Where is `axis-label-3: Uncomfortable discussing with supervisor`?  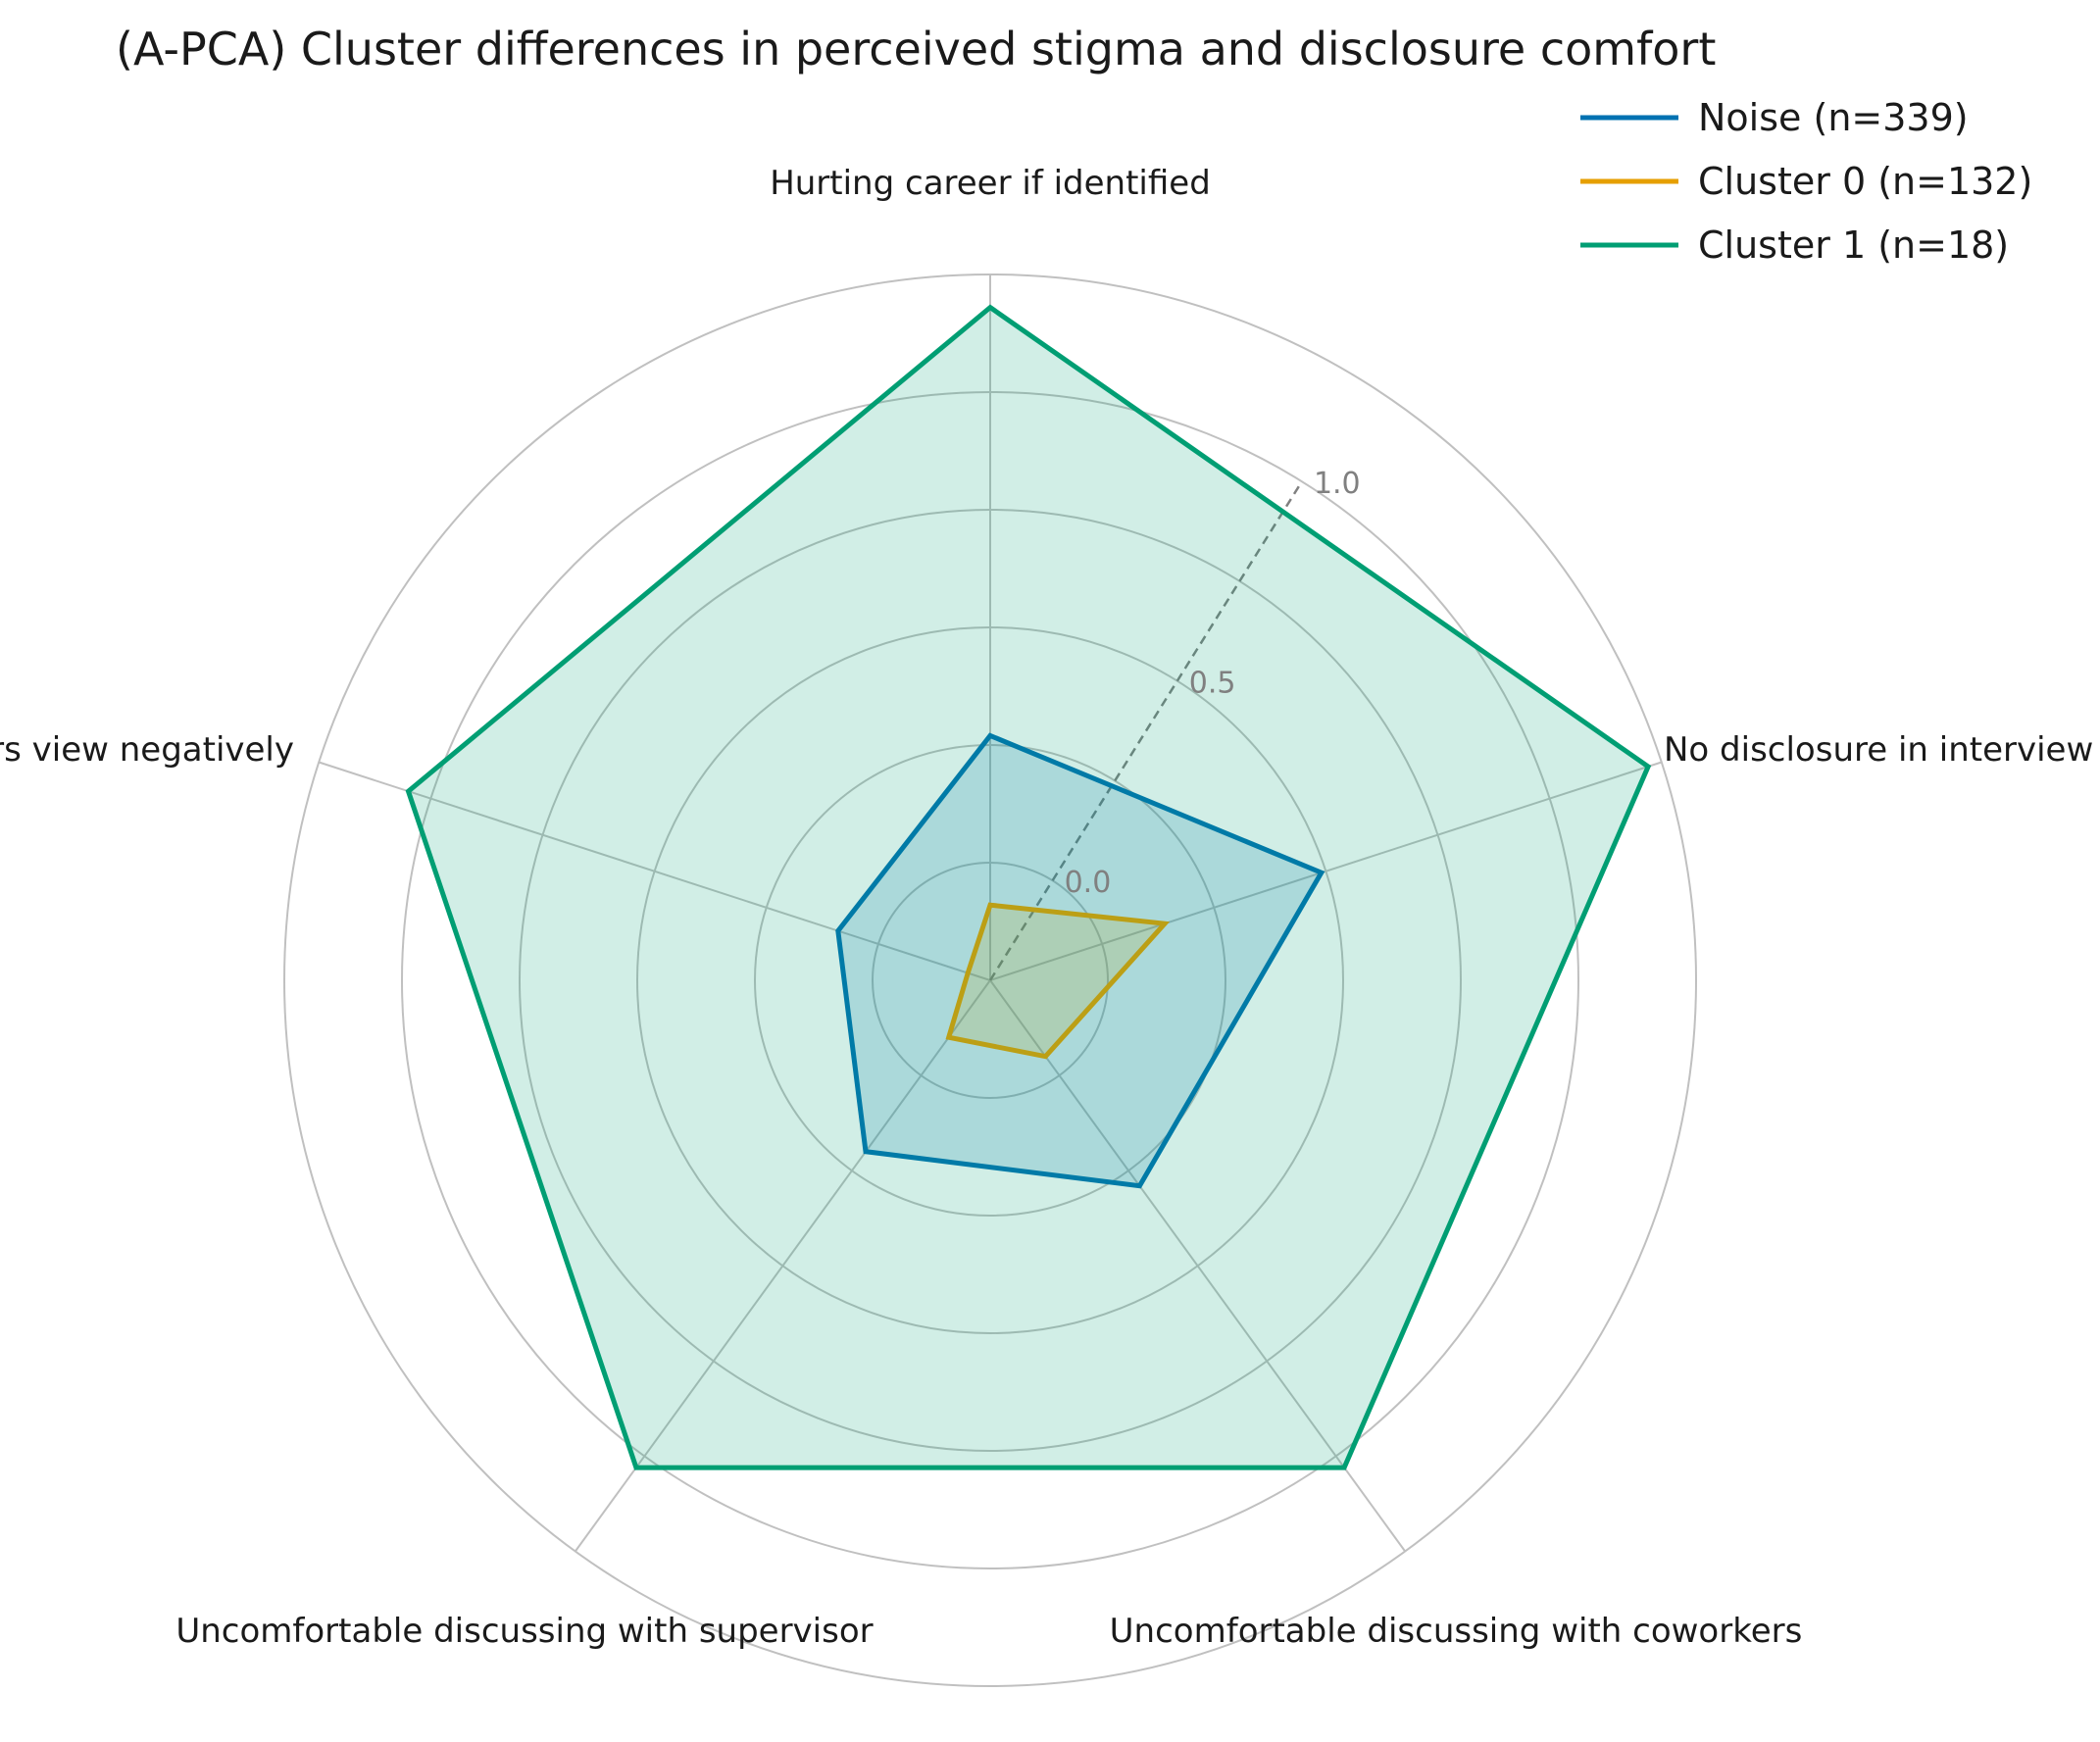 axis-label-3: Uncomfortable discussing with supervisor is located at coordinates (524, 1631).